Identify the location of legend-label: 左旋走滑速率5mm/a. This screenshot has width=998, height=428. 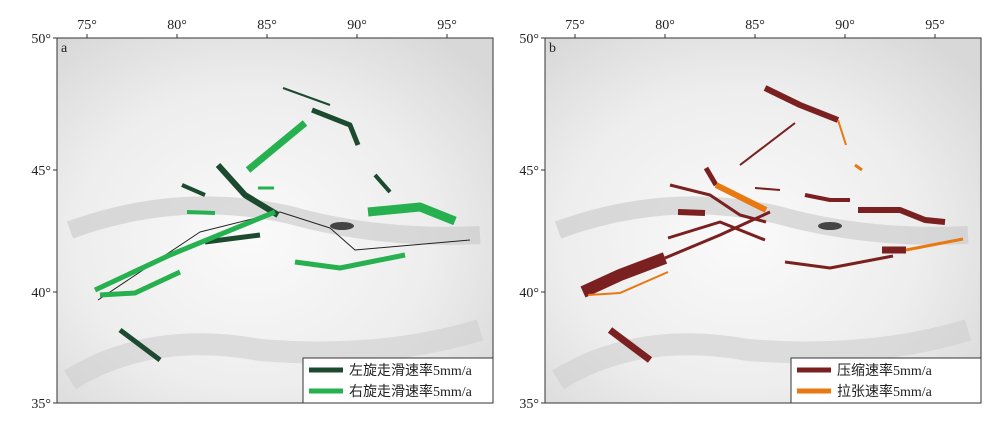
(411, 370).